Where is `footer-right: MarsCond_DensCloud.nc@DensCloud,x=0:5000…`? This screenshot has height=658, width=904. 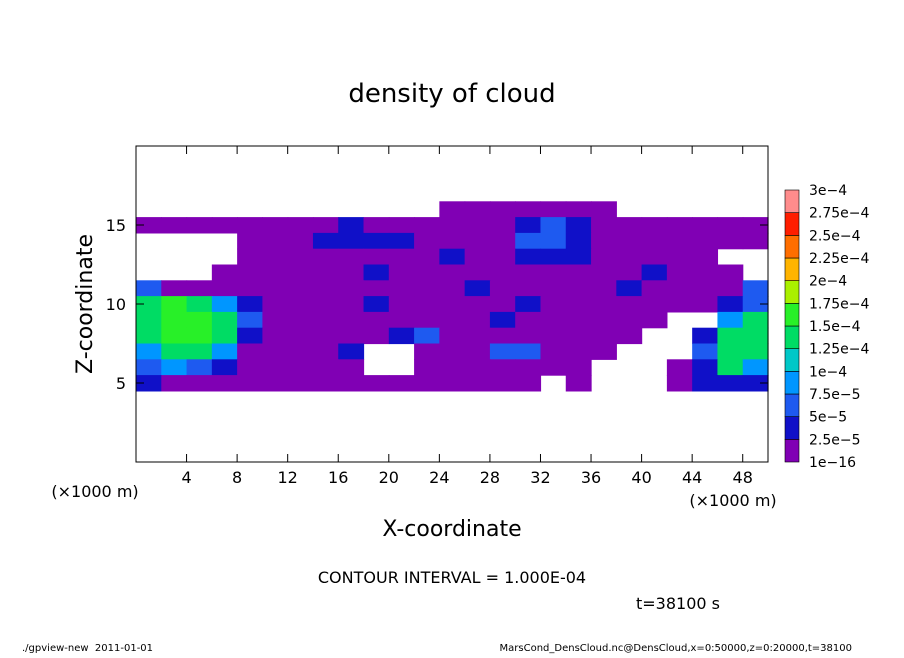
footer-right: MarsCond_DensCloud.nc@DensCloud,x=0:5000… is located at coordinates (676, 648).